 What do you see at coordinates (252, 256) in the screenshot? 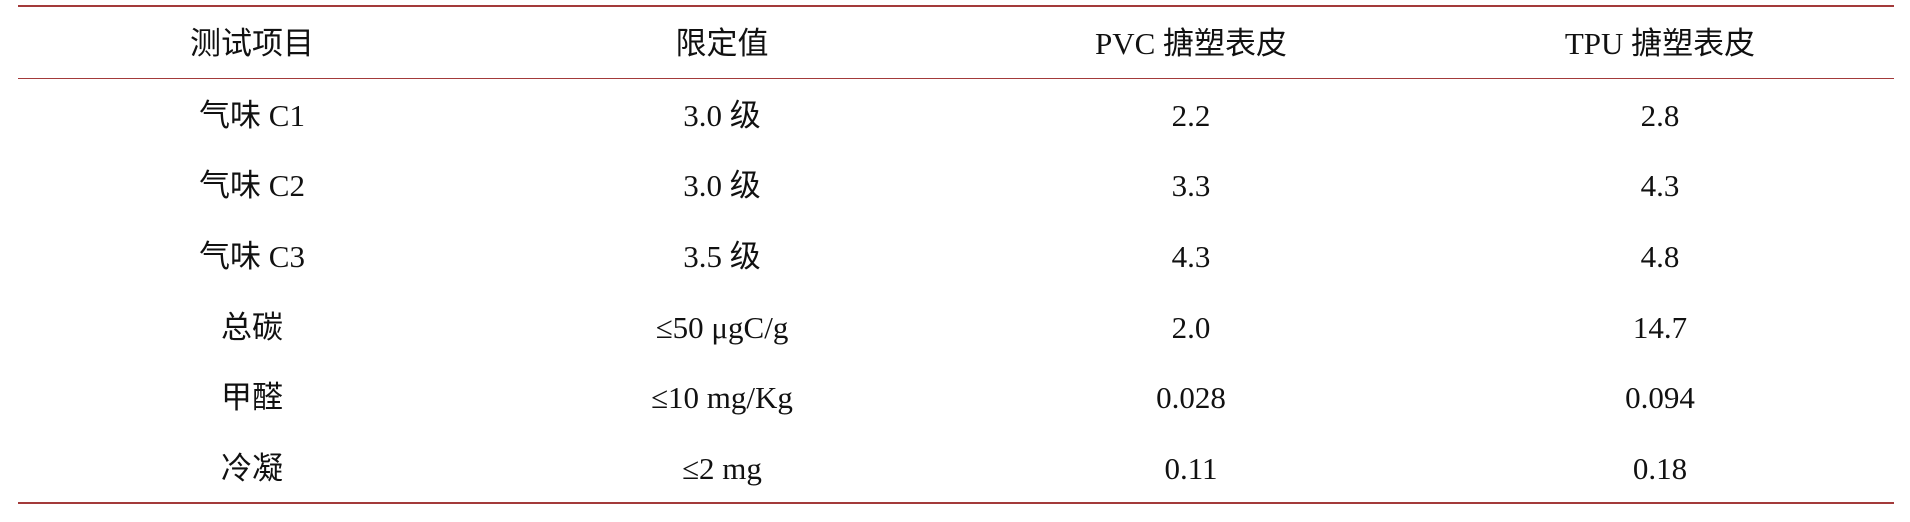
I see `table-cell: 气味 C3` at bounding box center [252, 256].